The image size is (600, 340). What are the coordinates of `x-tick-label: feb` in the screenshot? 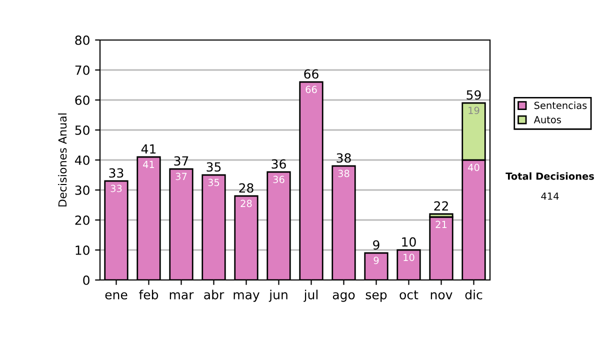 It's located at (148, 295).